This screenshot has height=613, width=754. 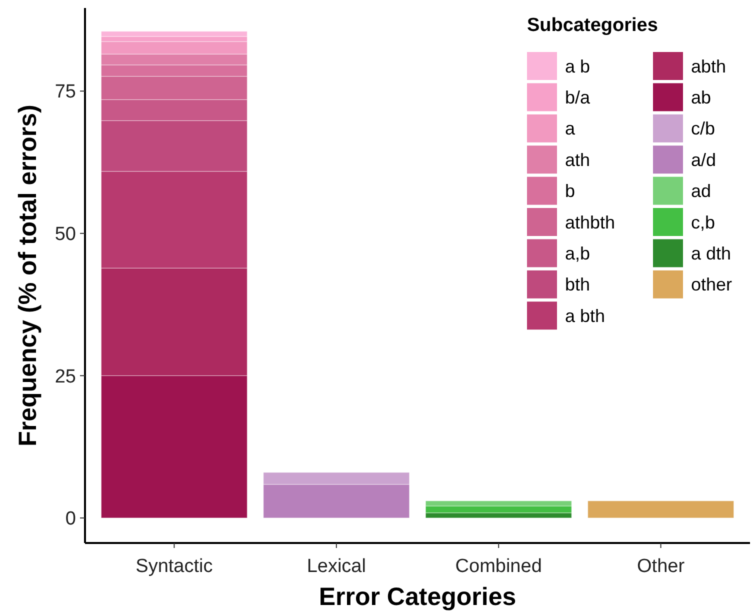 What do you see at coordinates (701, 191) in the screenshot?
I see `legend-label: ad` at bounding box center [701, 191].